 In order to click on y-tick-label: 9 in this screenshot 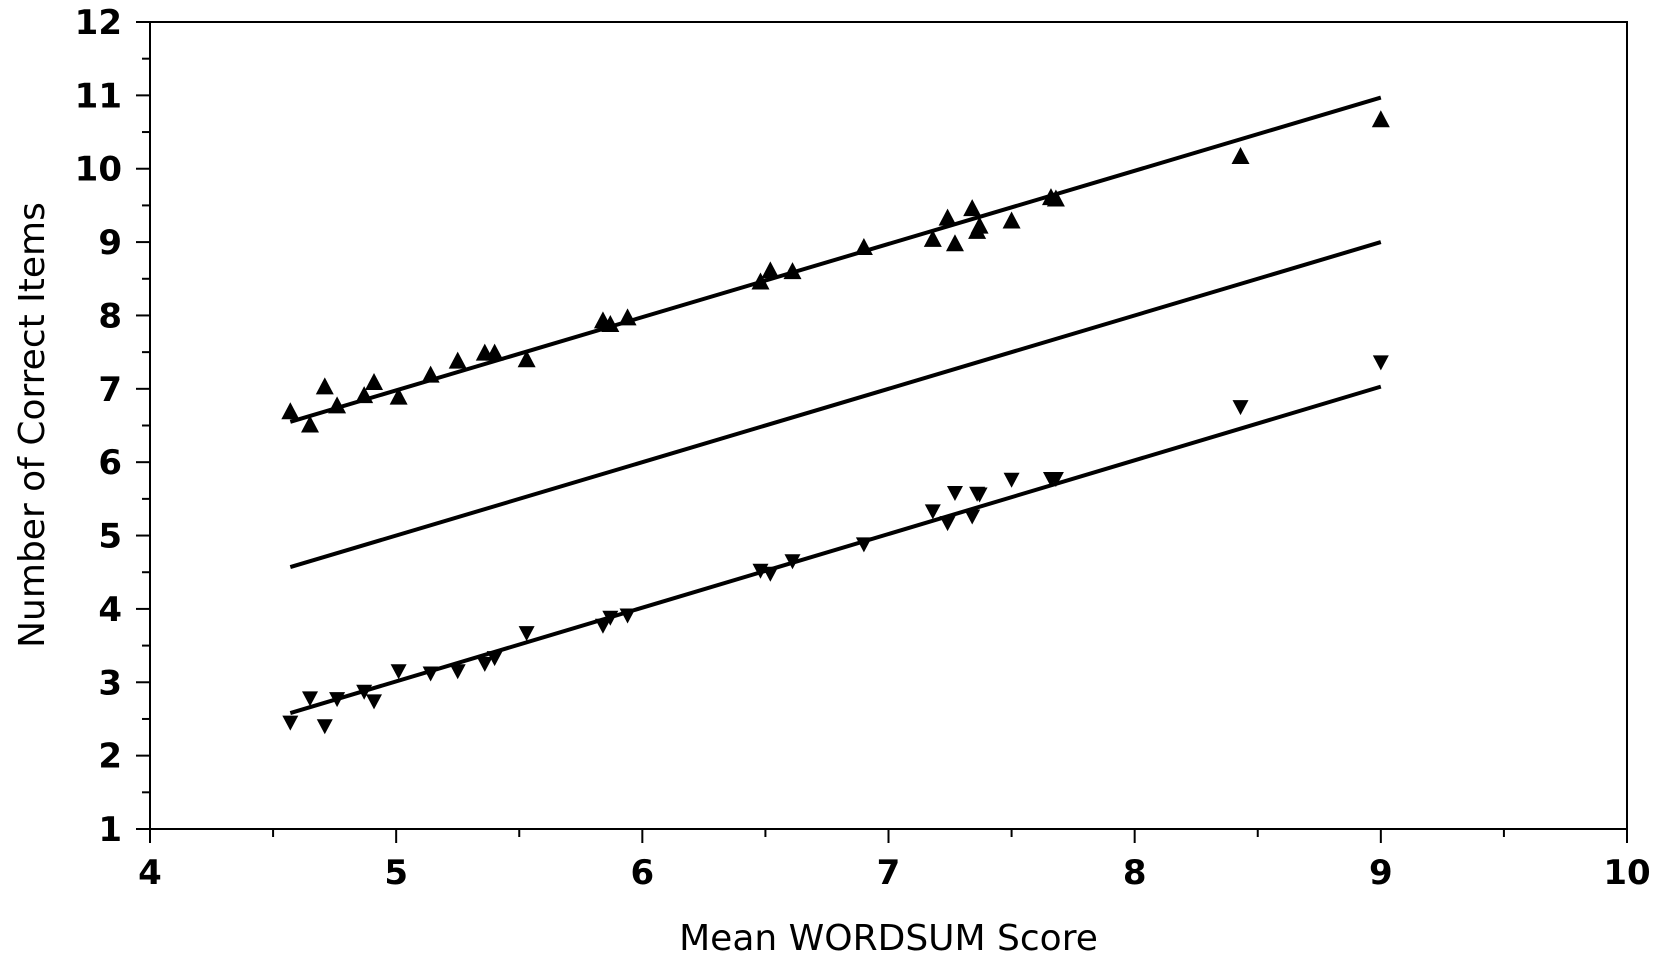, I will do `click(110, 243)`.